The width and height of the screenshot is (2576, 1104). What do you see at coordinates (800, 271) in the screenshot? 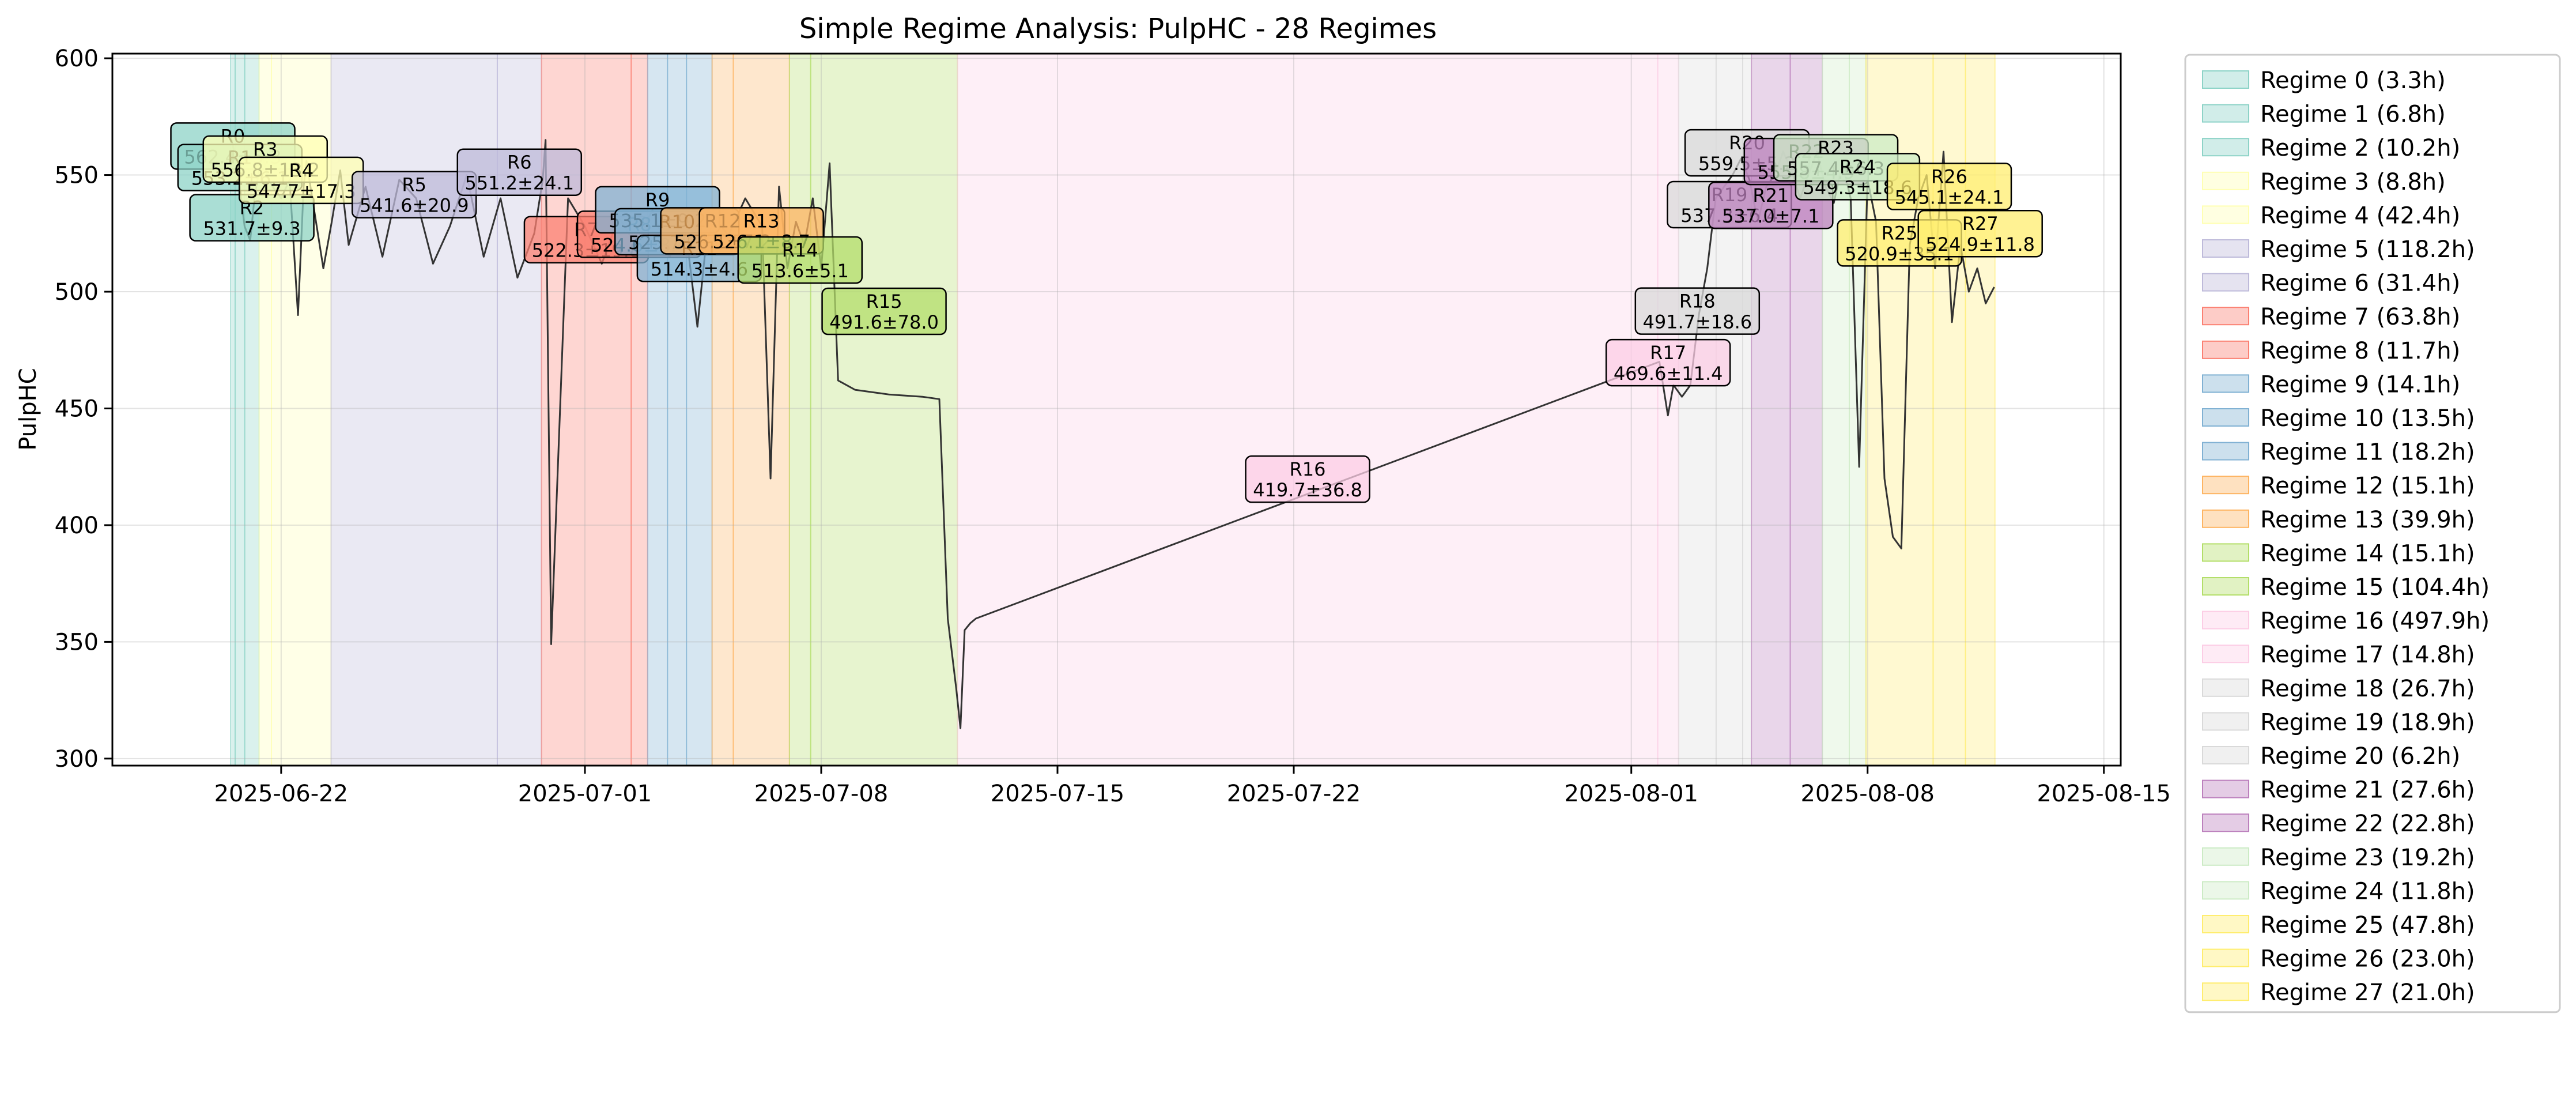
I see `regime-label-stats-14: 513.6±5.1` at bounding box center [800, 271].